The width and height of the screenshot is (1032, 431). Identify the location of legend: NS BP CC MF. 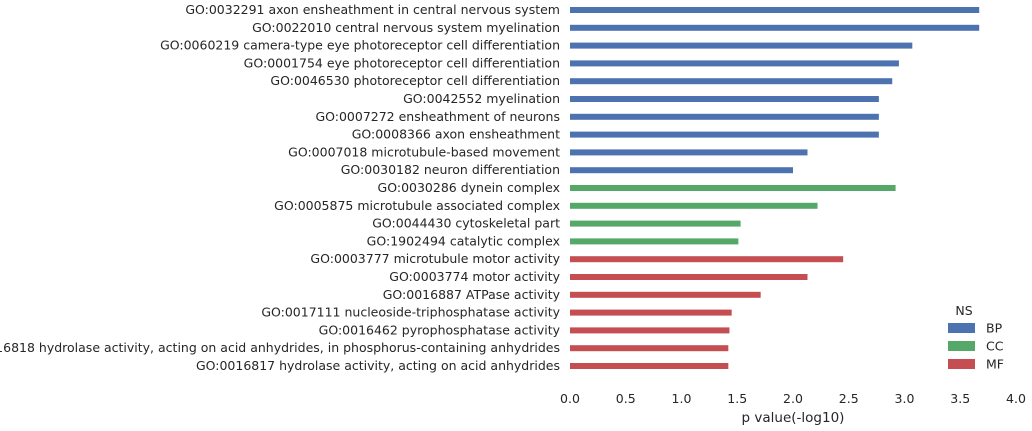
(976, 337).